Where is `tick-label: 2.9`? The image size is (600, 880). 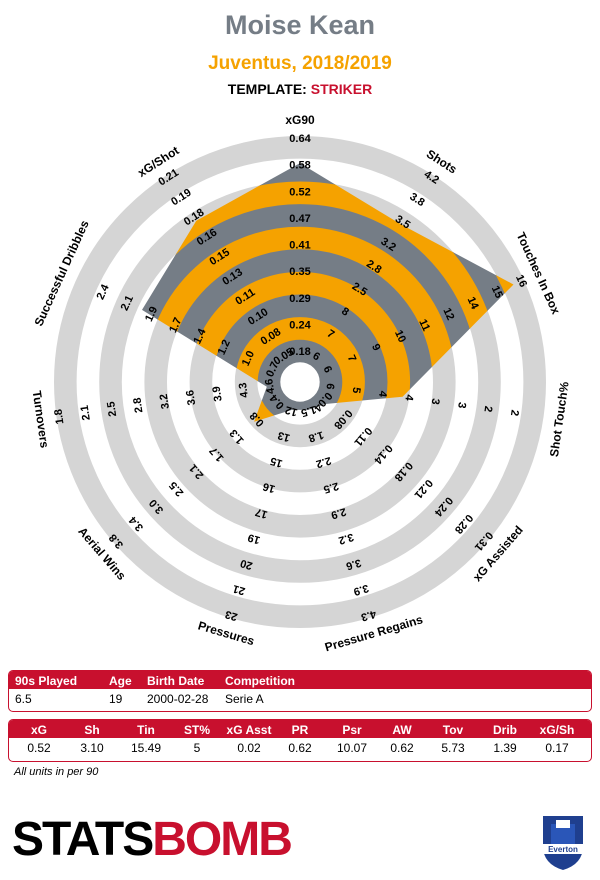
tick-label: 2.9 is located at coordinates (339, 513).